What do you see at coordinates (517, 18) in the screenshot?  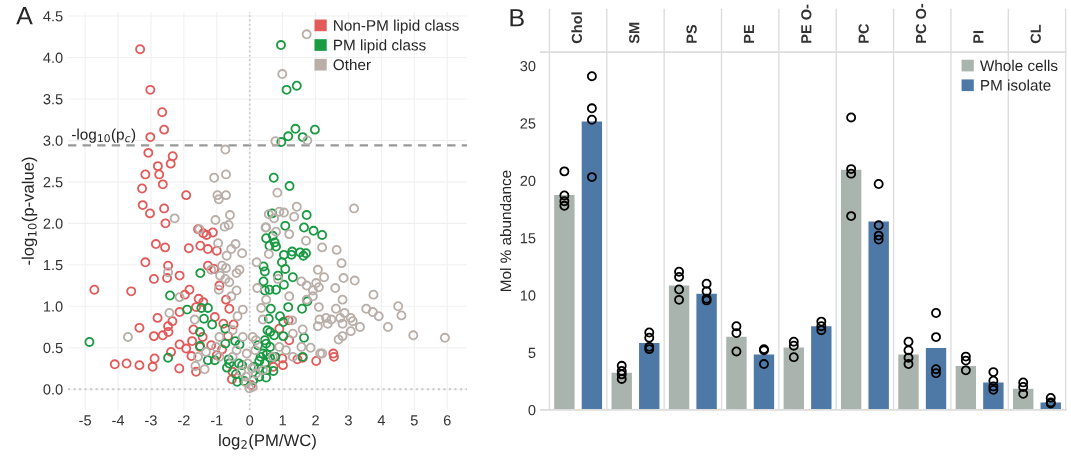 I see `chart-title: B` at bounding box center [517, 18].